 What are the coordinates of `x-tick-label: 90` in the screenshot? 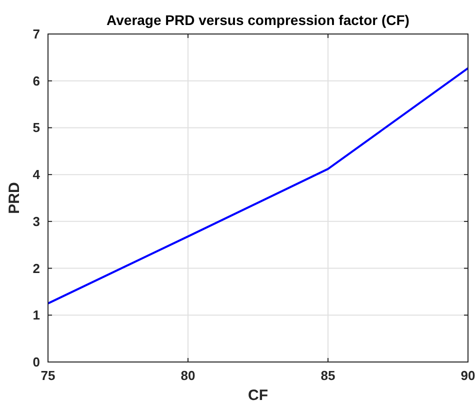 It's located at (468, 375).